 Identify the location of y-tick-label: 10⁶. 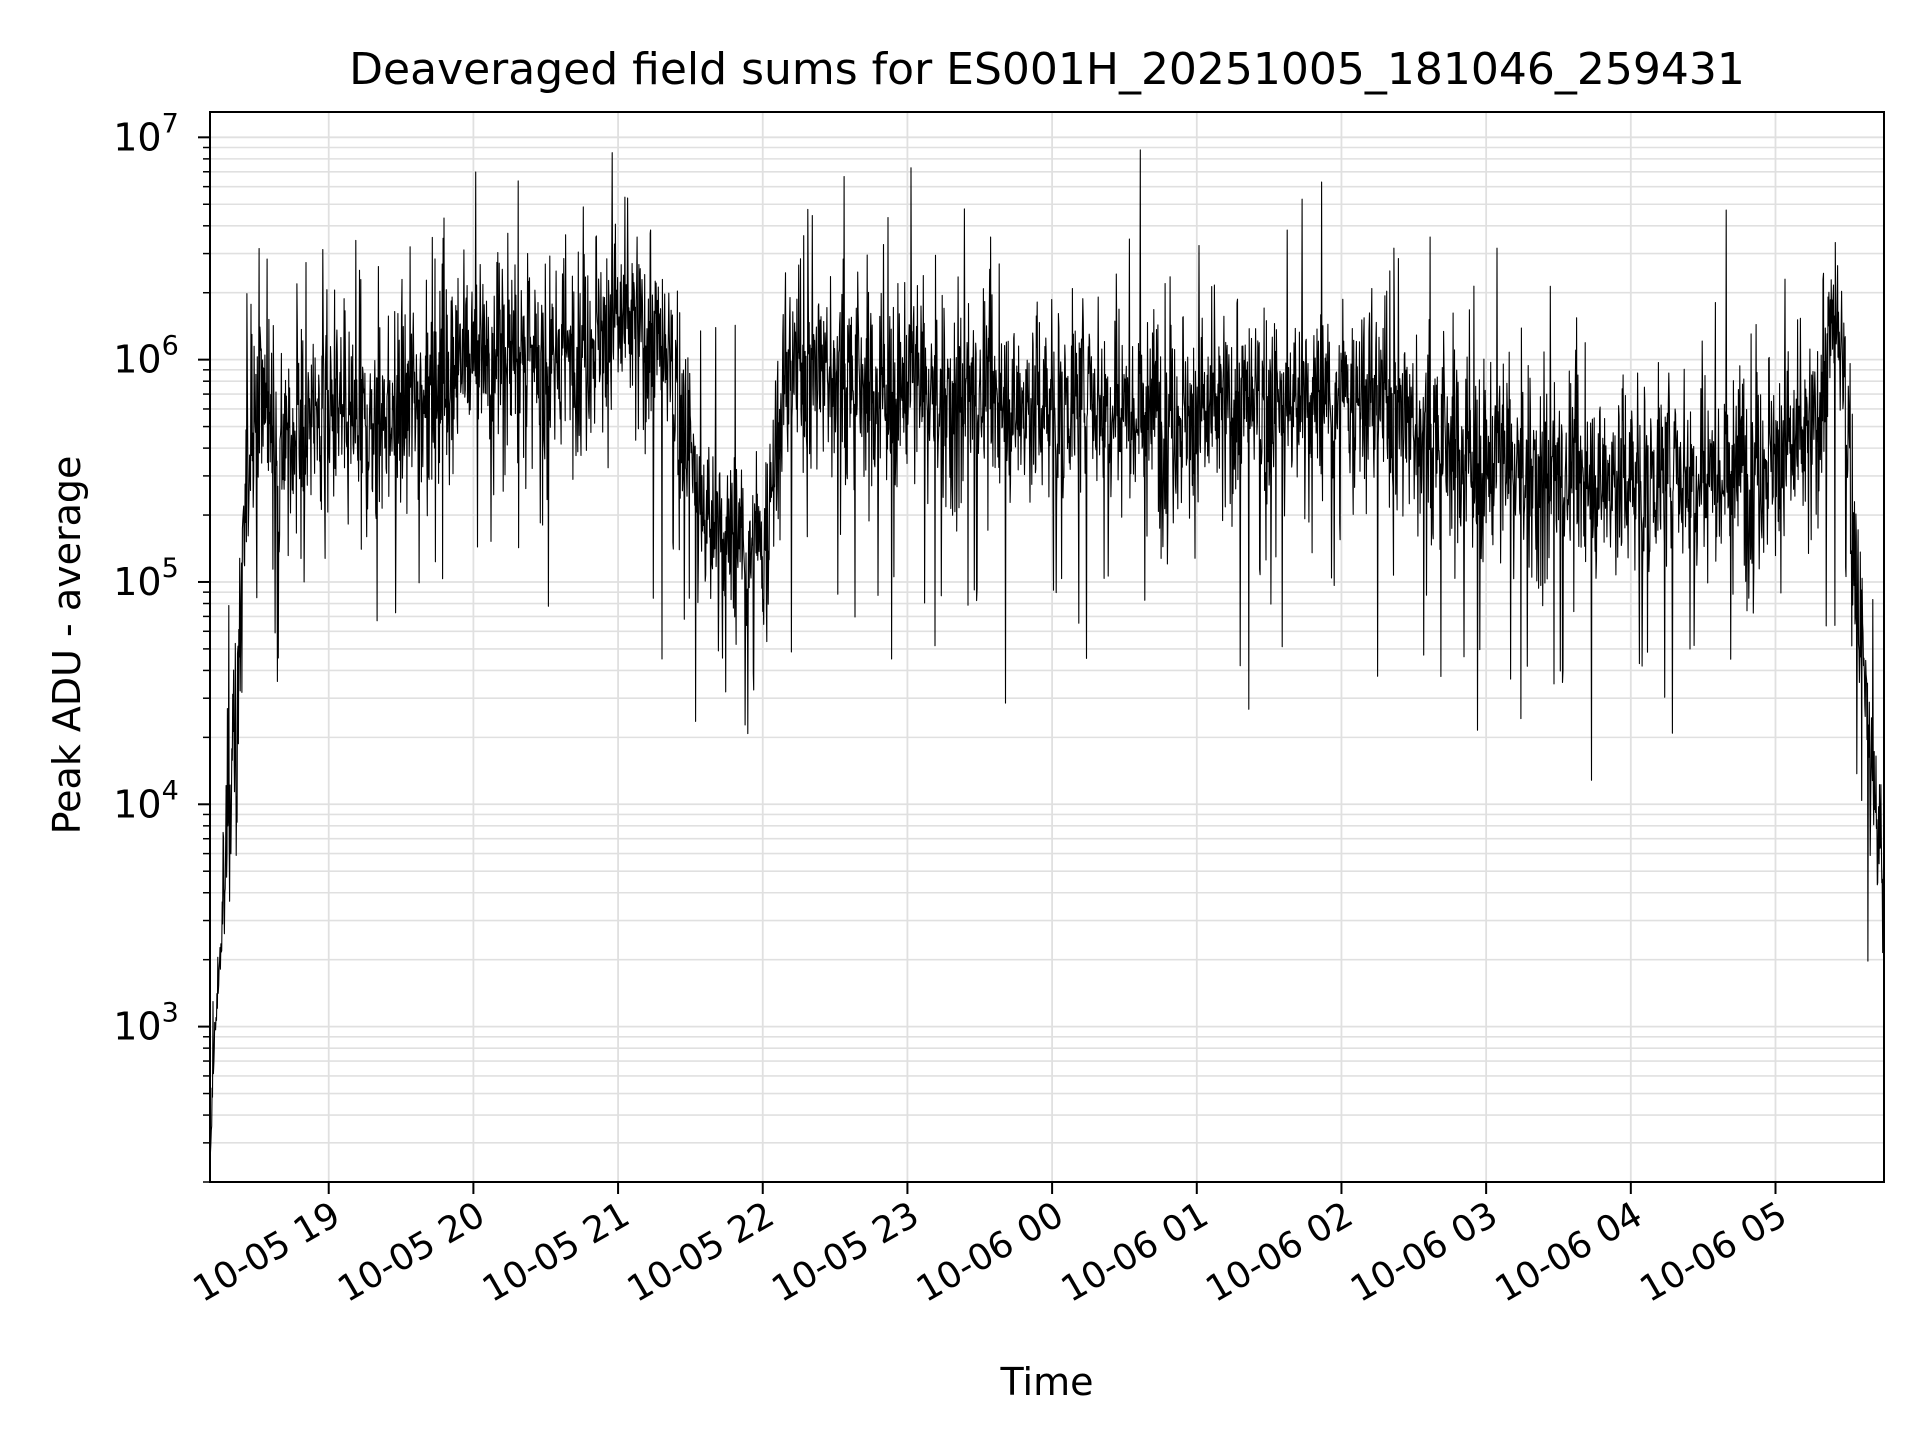
(146, 356).